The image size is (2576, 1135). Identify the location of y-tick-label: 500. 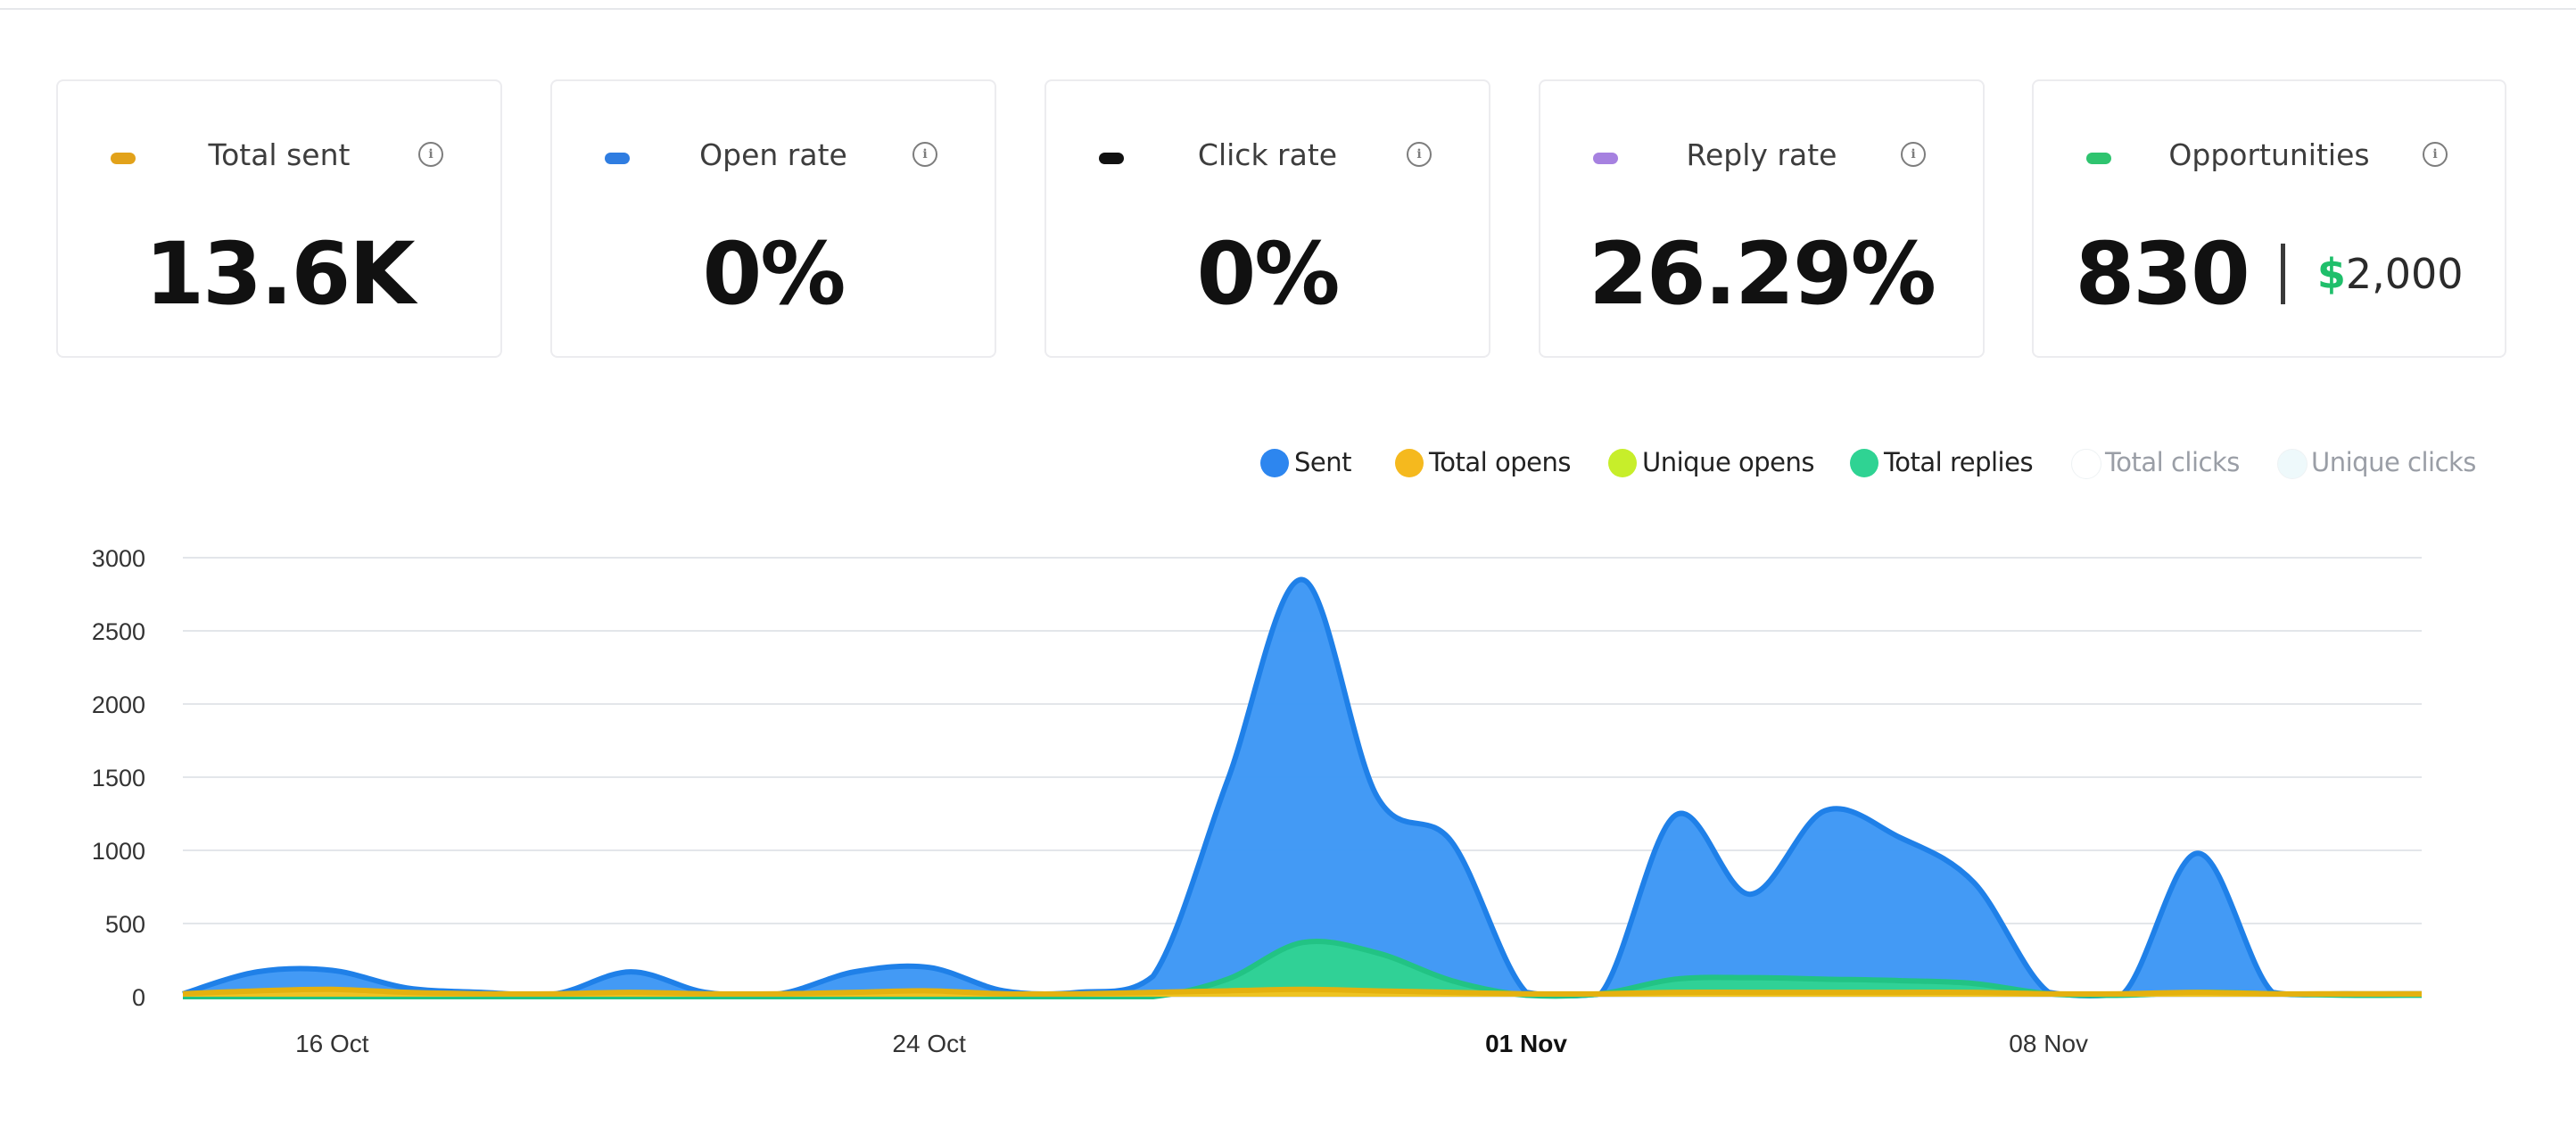
(125, 925).